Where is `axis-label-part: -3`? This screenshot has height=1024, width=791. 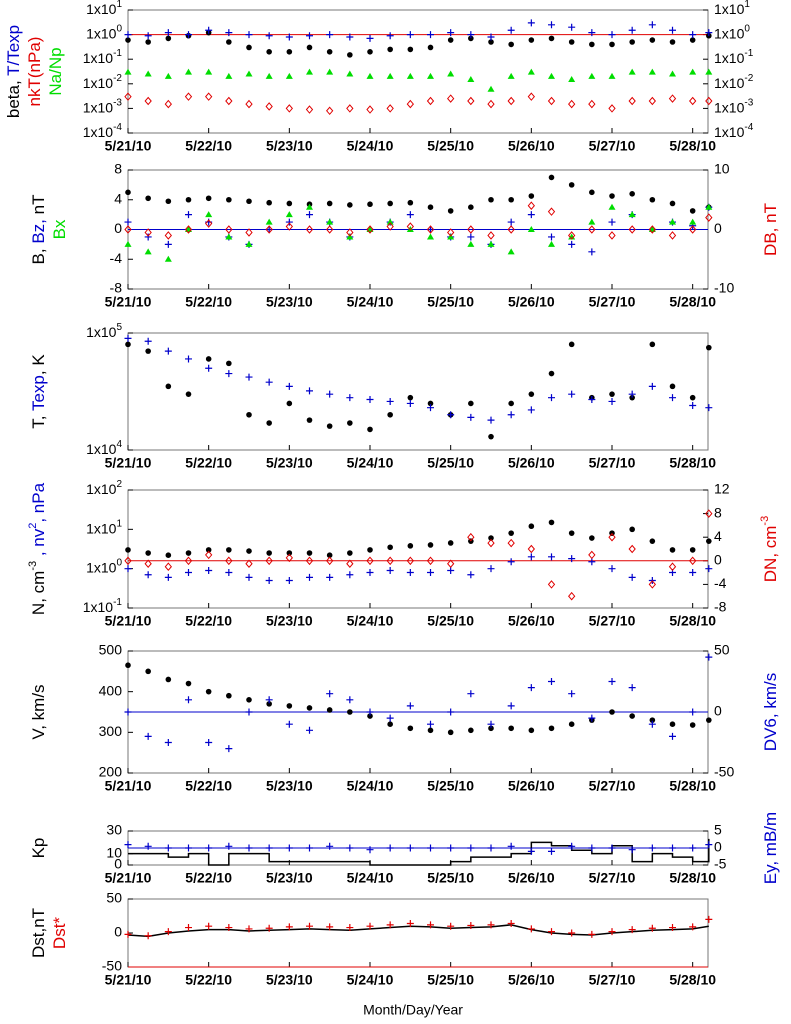 axis-label-part: -3 is located at coordinates (33, 566).